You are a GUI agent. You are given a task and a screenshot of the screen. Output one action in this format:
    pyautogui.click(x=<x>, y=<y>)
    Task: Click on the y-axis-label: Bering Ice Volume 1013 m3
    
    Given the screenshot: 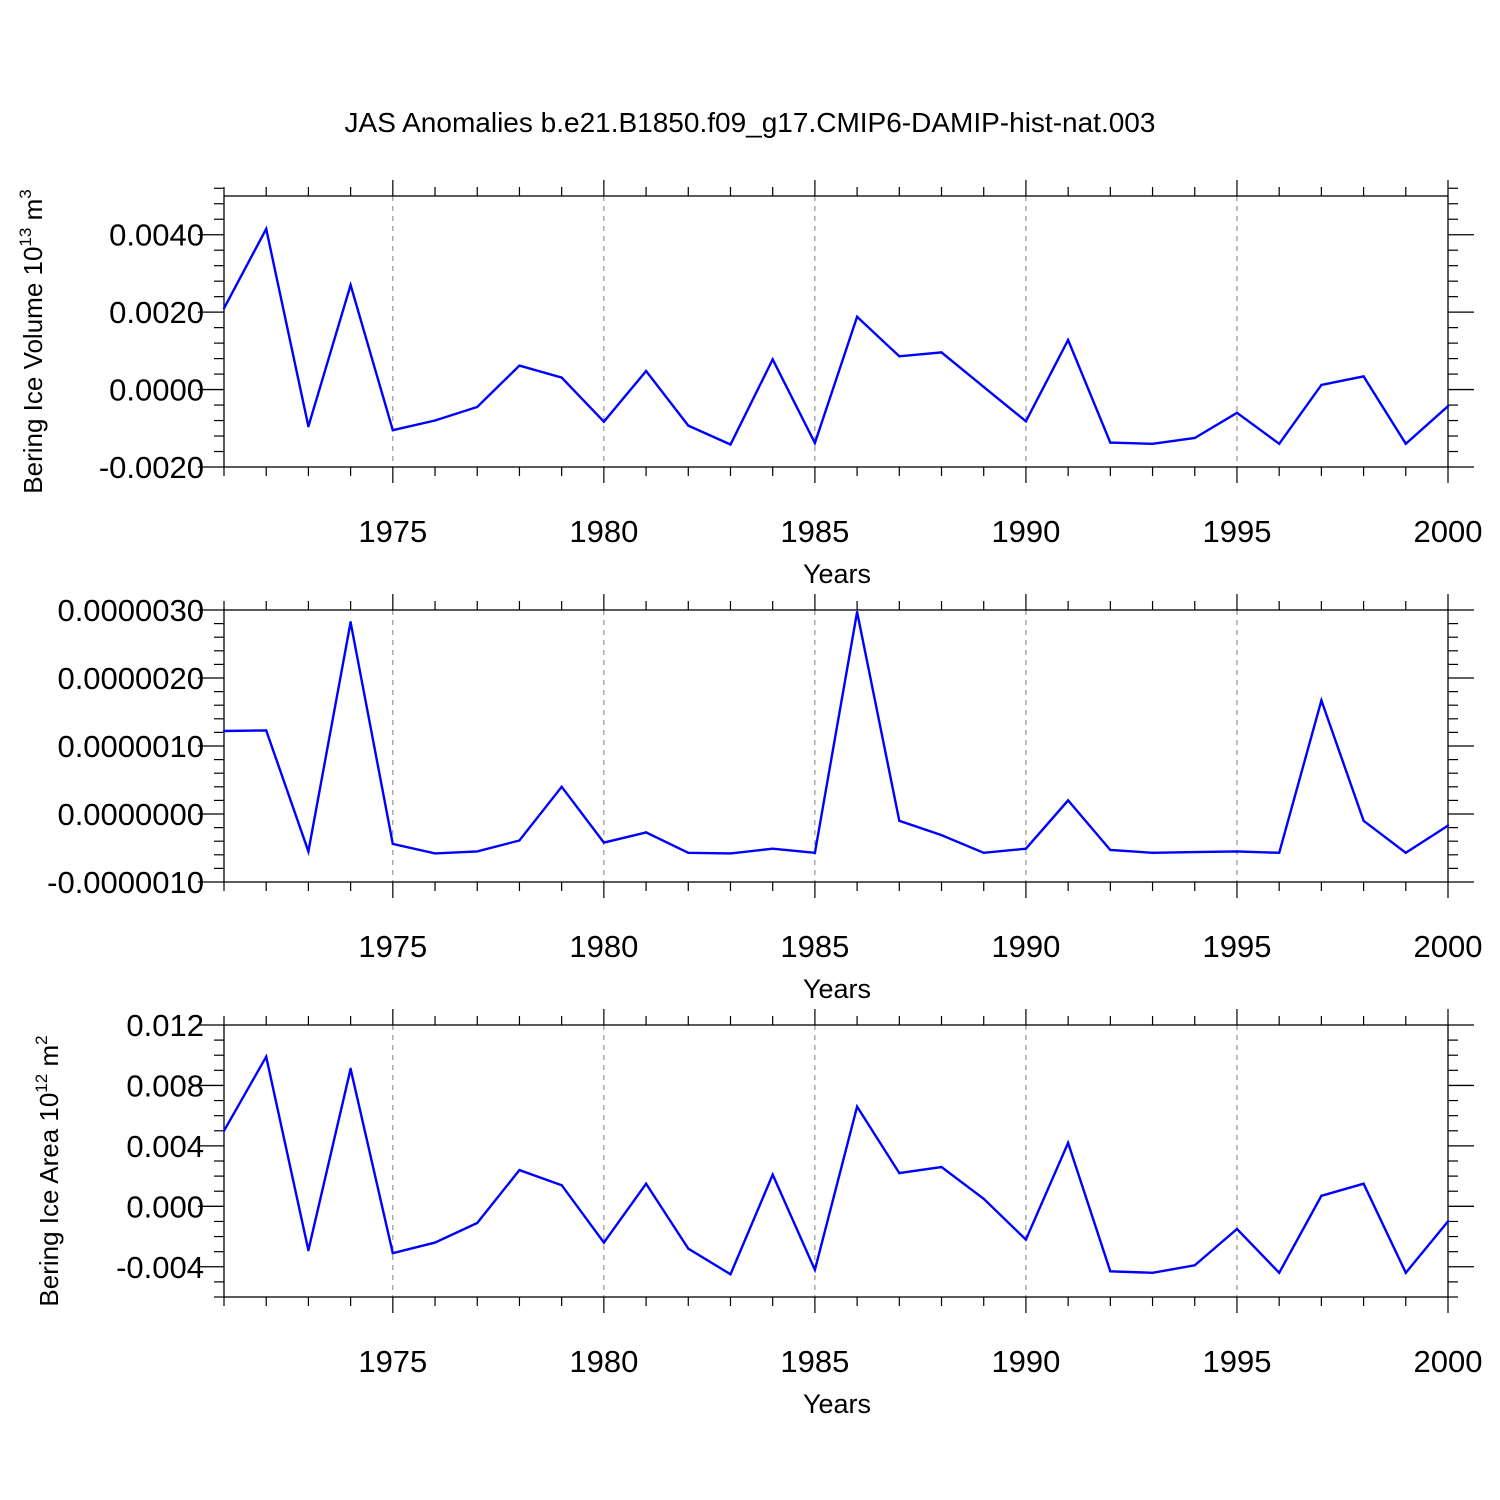 What is the action you would take?
    pyautogui.click(x=32, y=341)
    